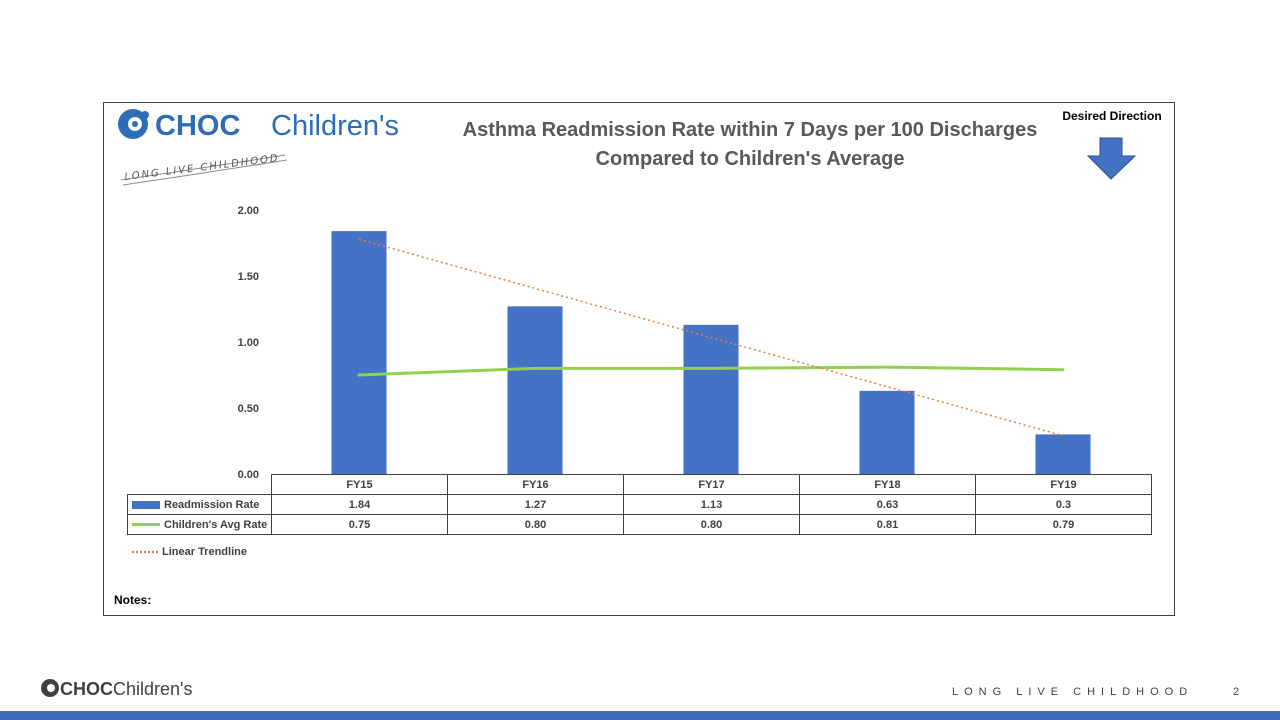  What do you see at coordinates (248, 409) in the screenshot?
I see `y-tick-label: 0.50` at bounding box center [248, 409].